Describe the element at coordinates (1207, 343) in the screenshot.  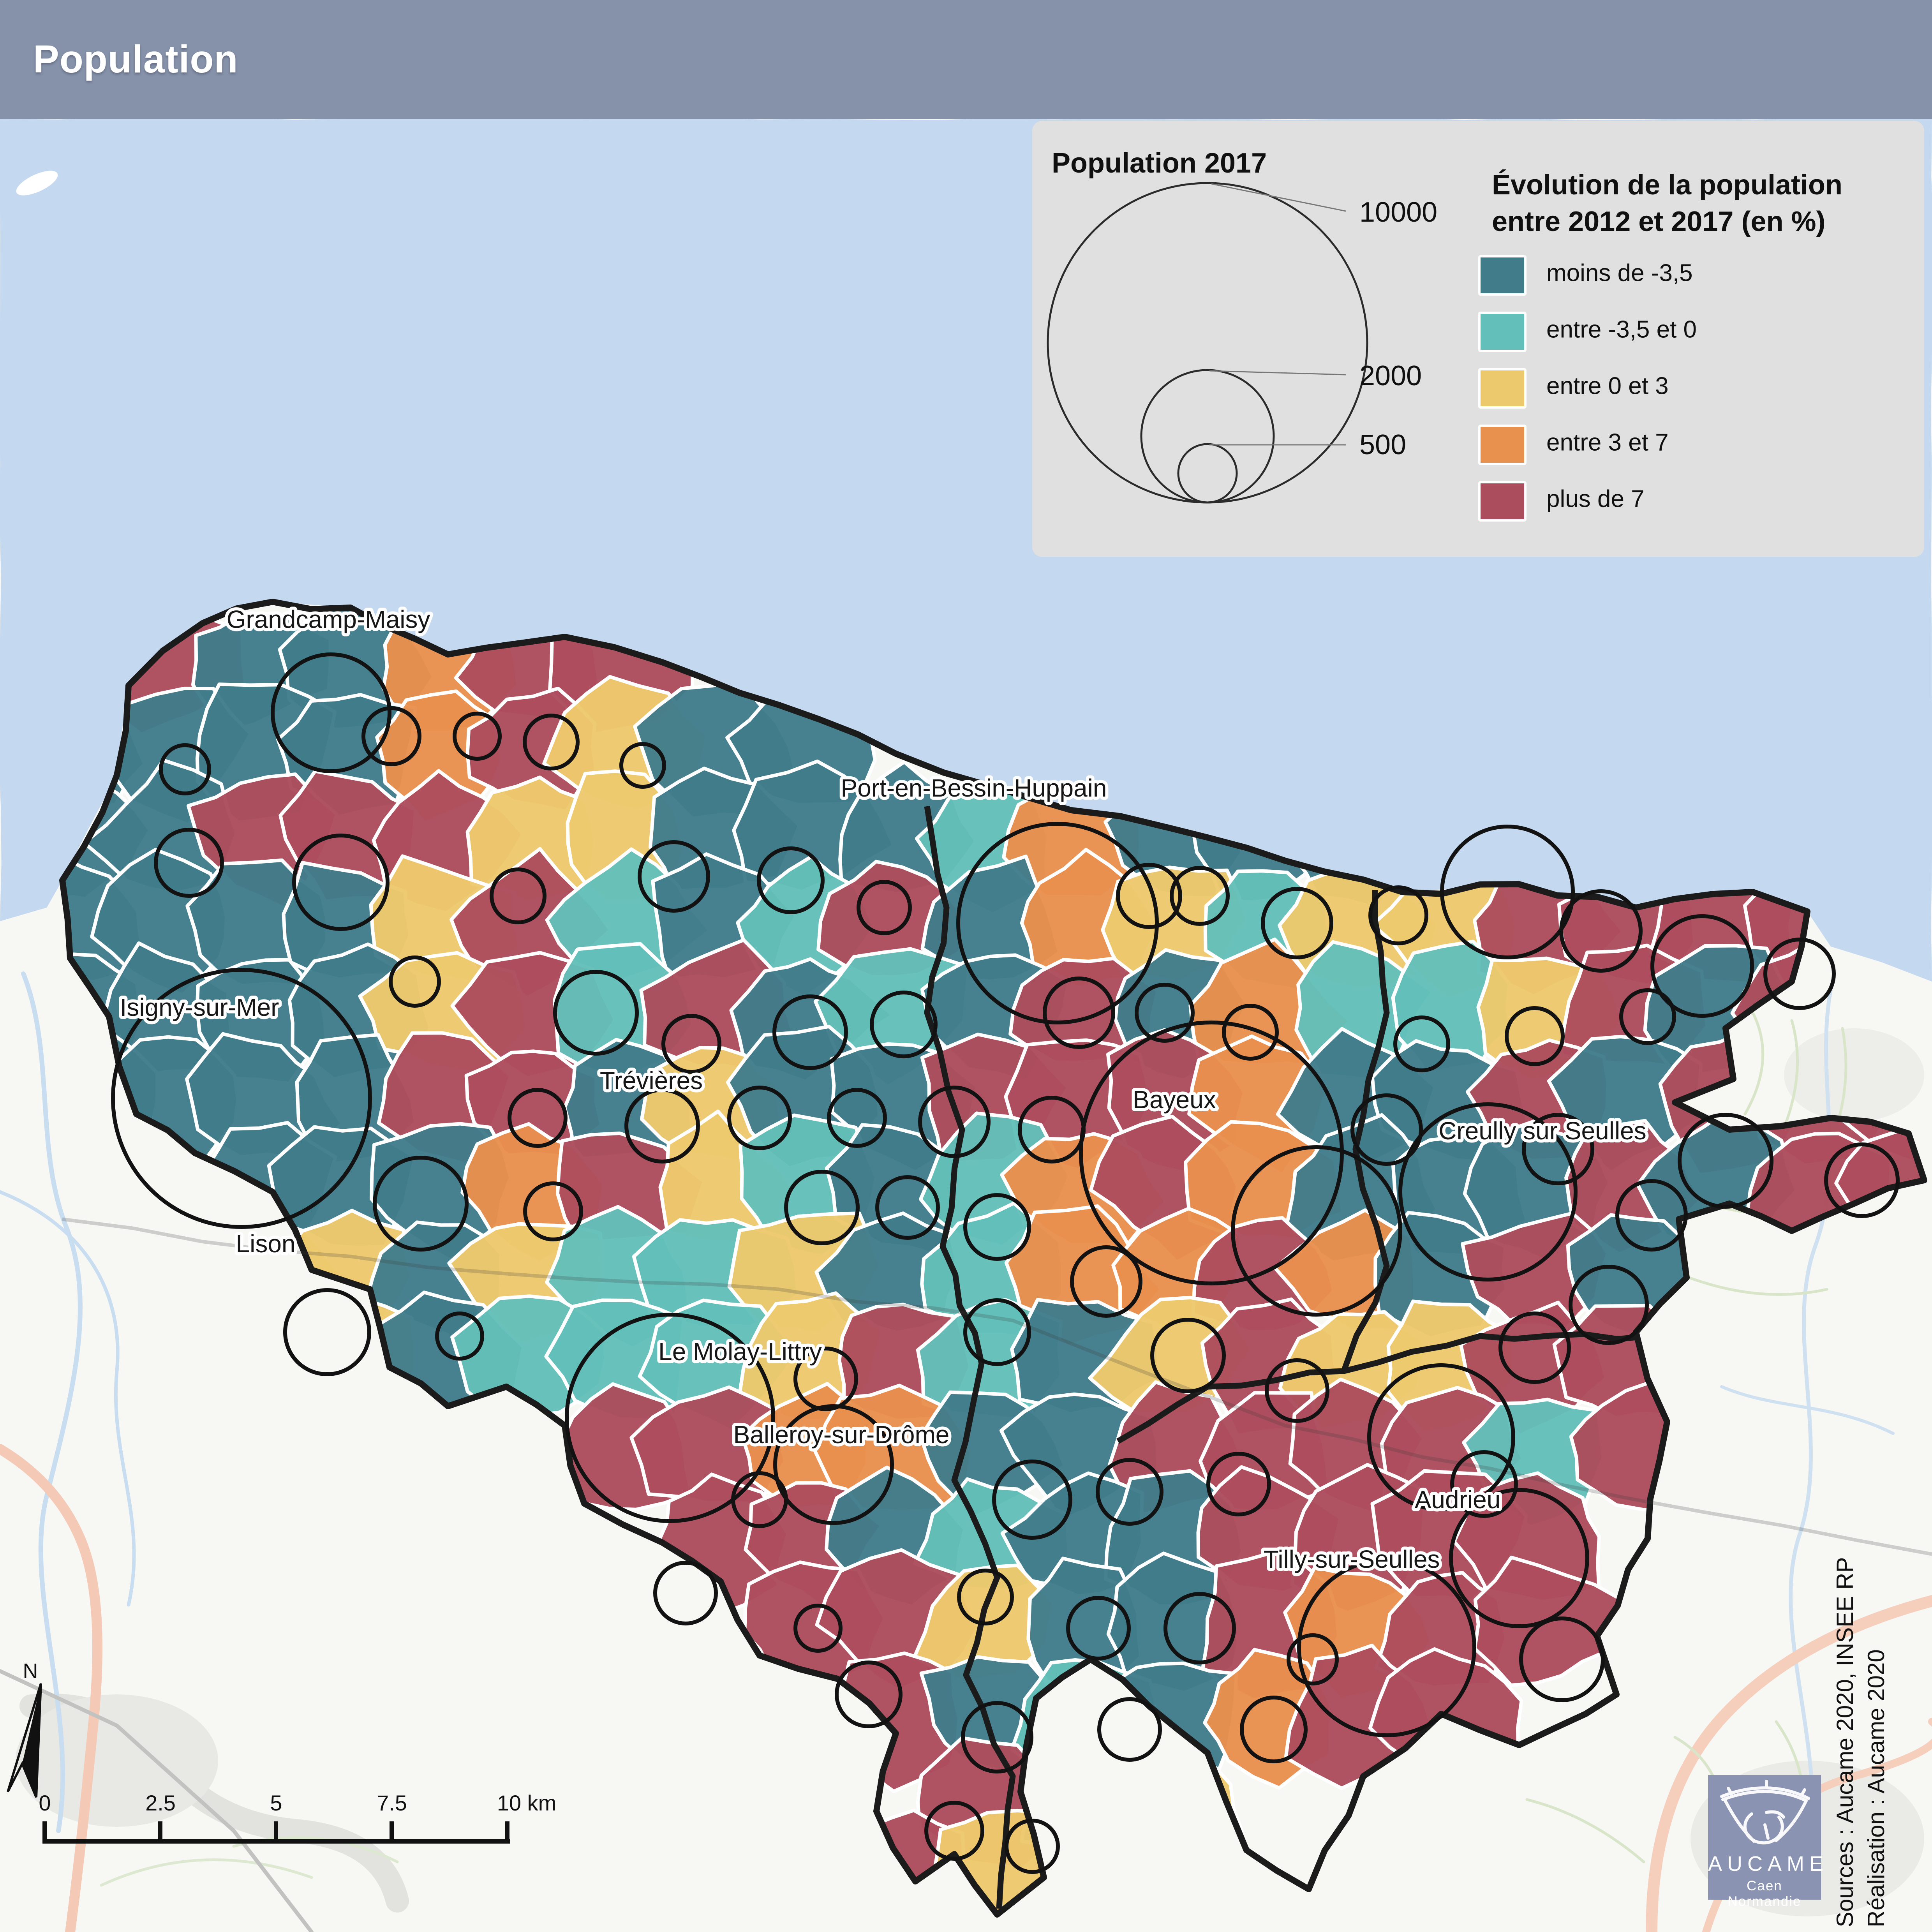
I see `legend-circle-diagram` at that location.